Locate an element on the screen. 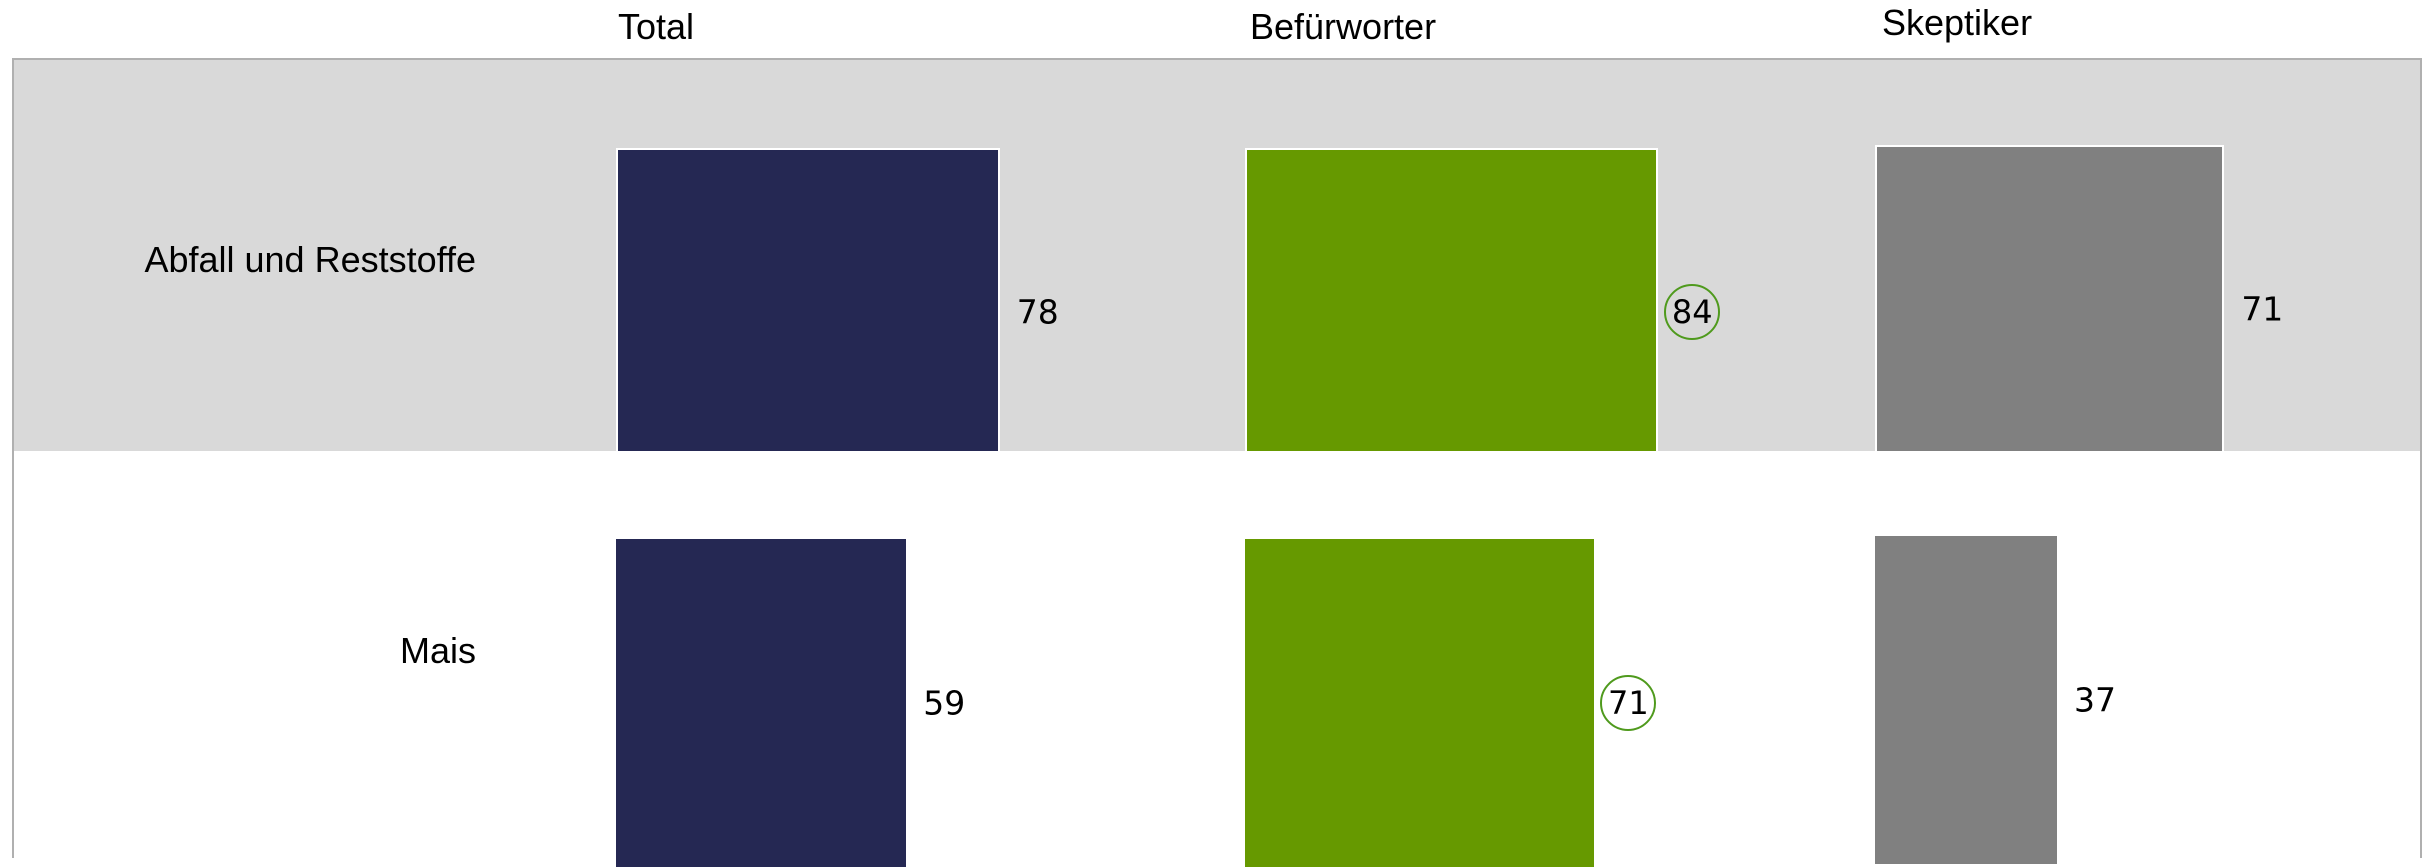 The height and width of the screenshot is (867, 2433). column-header-skeptiker: Skeptiker is located at coordinates (1957, 22).